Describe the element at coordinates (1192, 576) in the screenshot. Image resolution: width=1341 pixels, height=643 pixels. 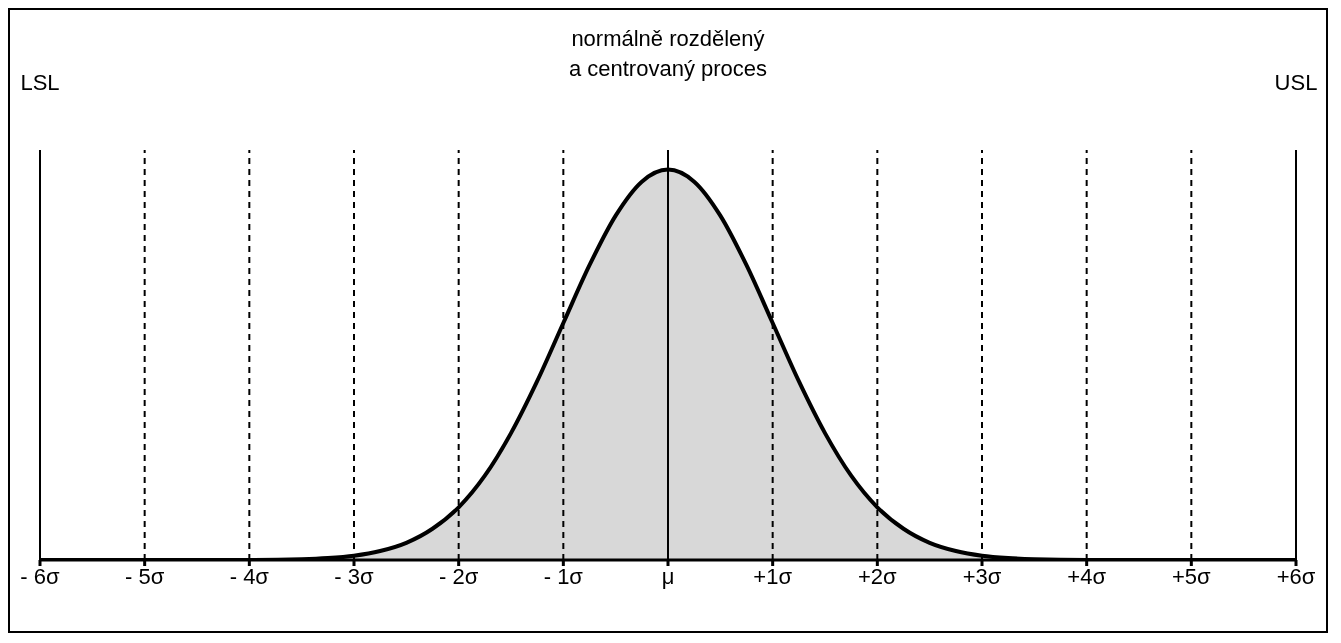
I see `x-tick-label: +5σ` at that location.